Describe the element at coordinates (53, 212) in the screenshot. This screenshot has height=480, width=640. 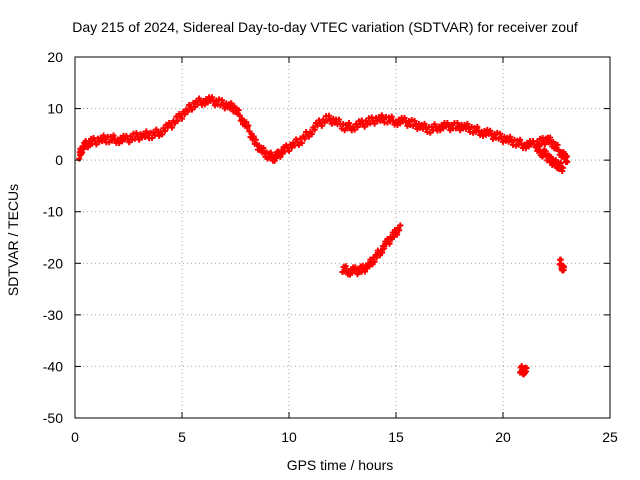
I see `y-tick-label: -10` at that location.